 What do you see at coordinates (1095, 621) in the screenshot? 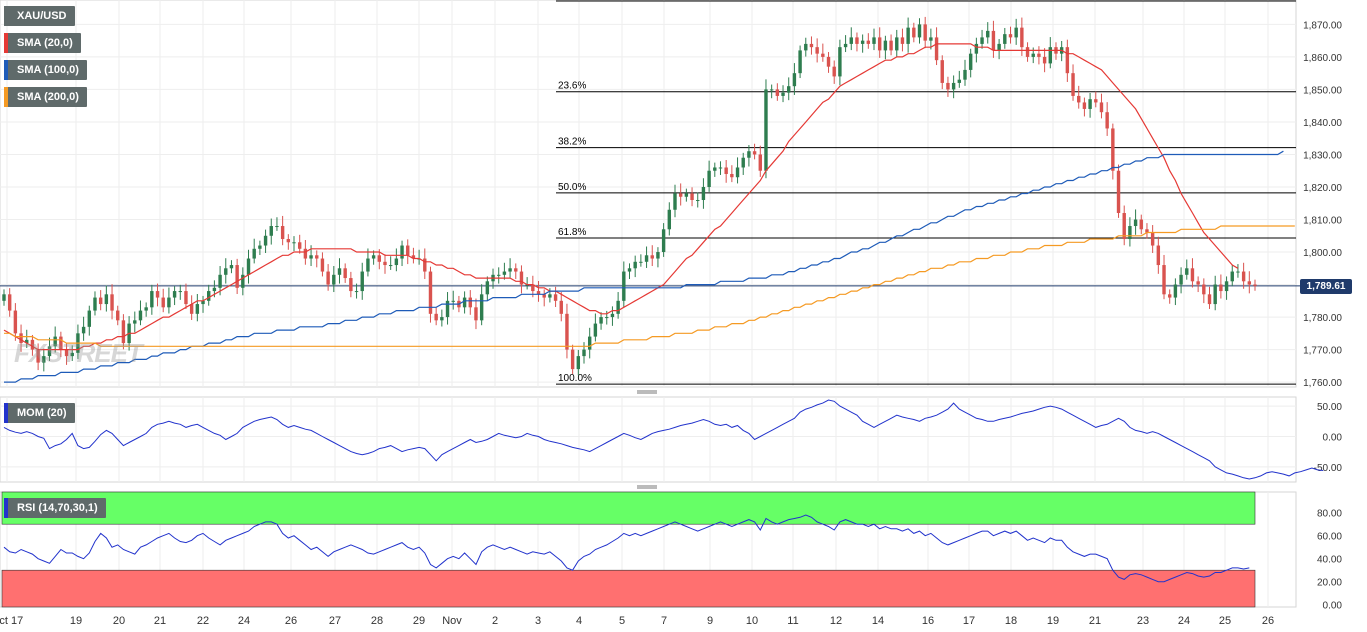
I see `x-tick-label: 21` at bounding box center [1095, 621].